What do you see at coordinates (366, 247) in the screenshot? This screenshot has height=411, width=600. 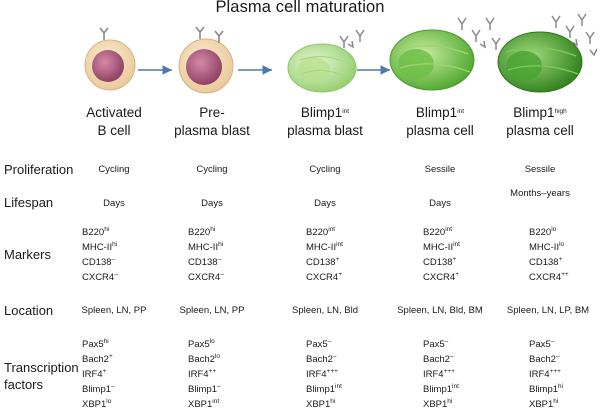 I see `list-line: MHC-IIint` at bounding box center [366, 247].